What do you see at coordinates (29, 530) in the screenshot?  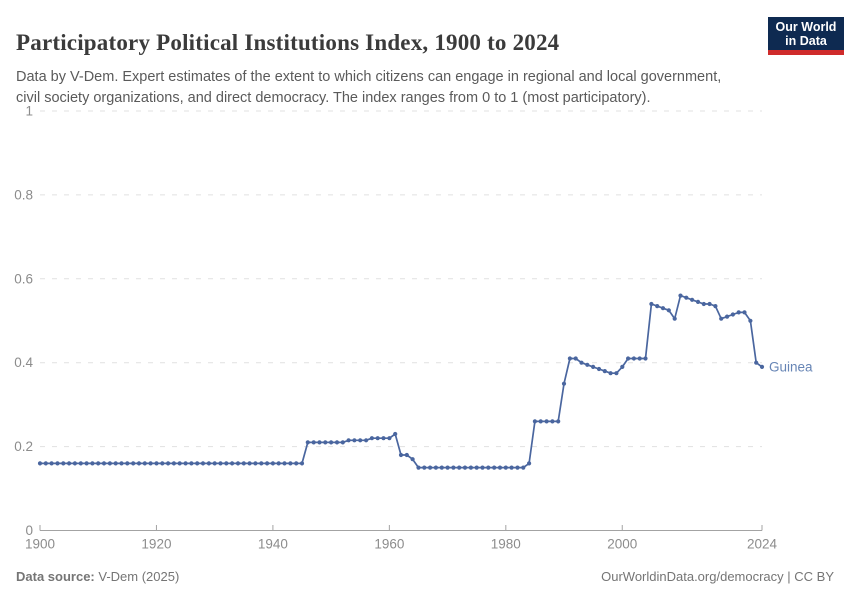 I see `y-tick-label: 0` at bounding box center [29, 530].